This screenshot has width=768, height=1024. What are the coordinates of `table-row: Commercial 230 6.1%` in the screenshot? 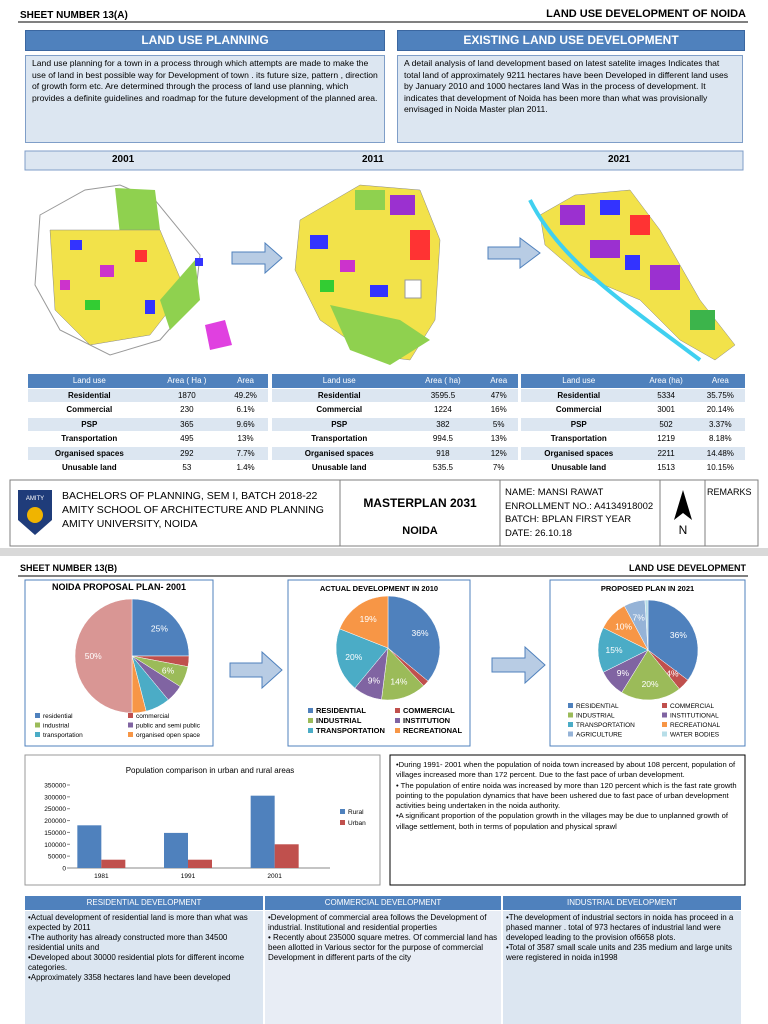 It's located at (148, 410).